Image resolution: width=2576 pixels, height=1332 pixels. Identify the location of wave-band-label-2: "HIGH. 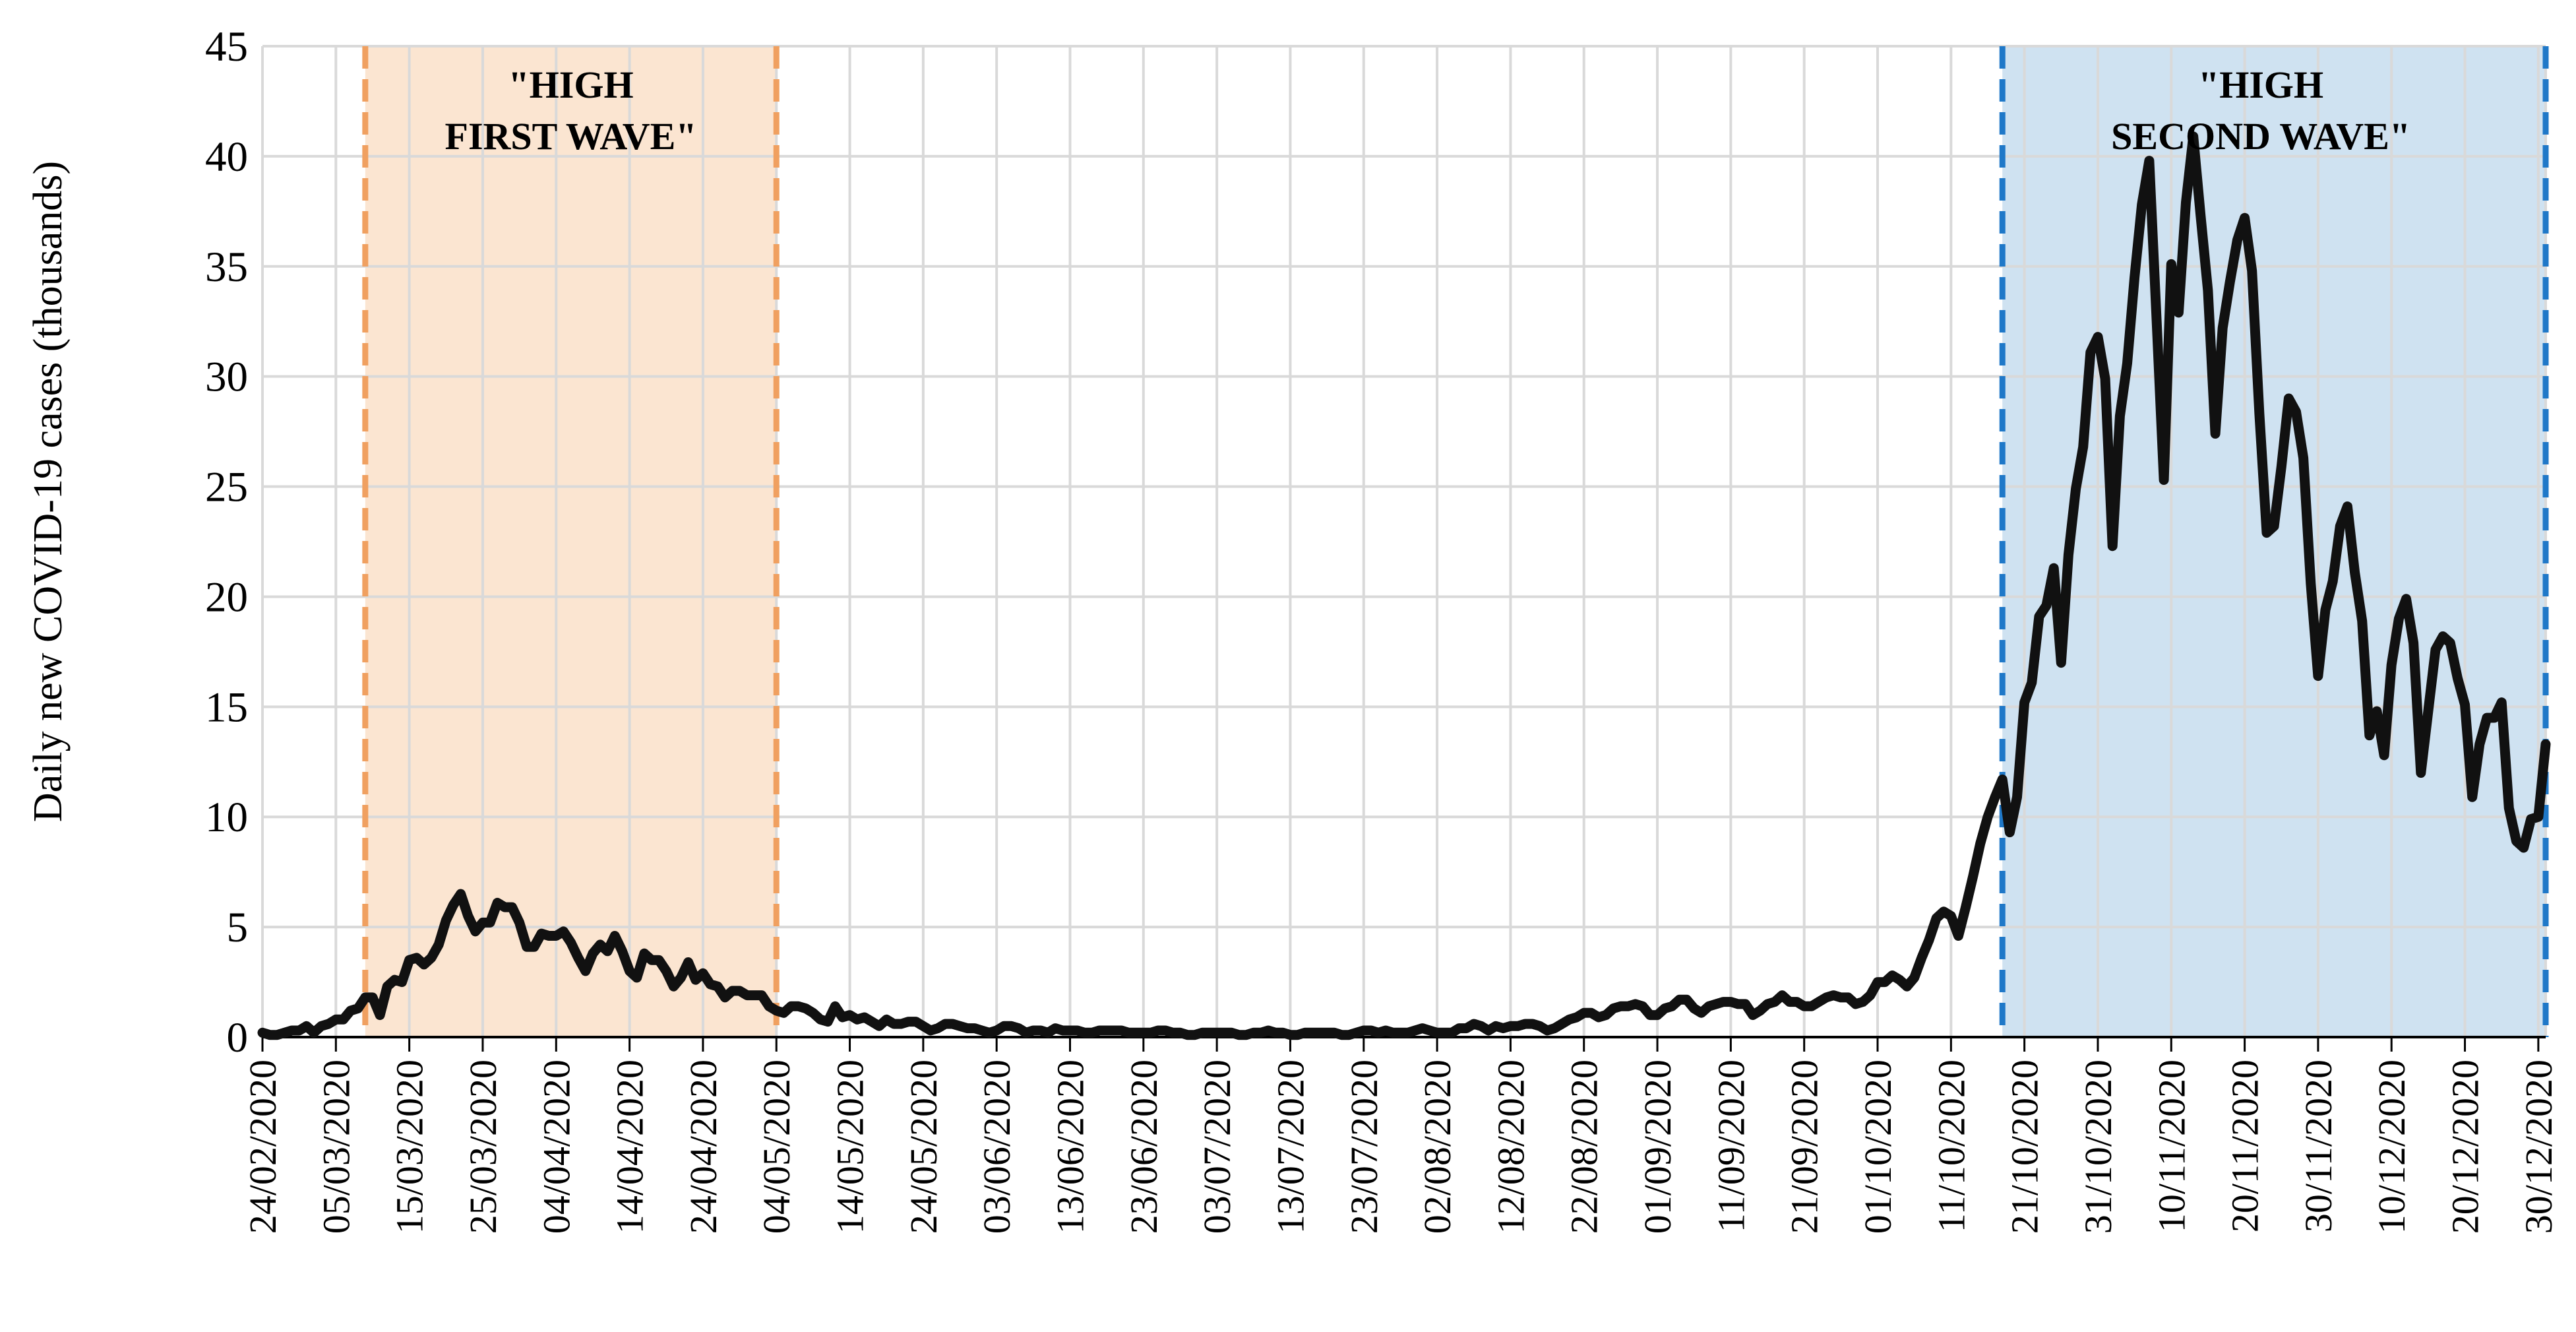
(2260, 84).